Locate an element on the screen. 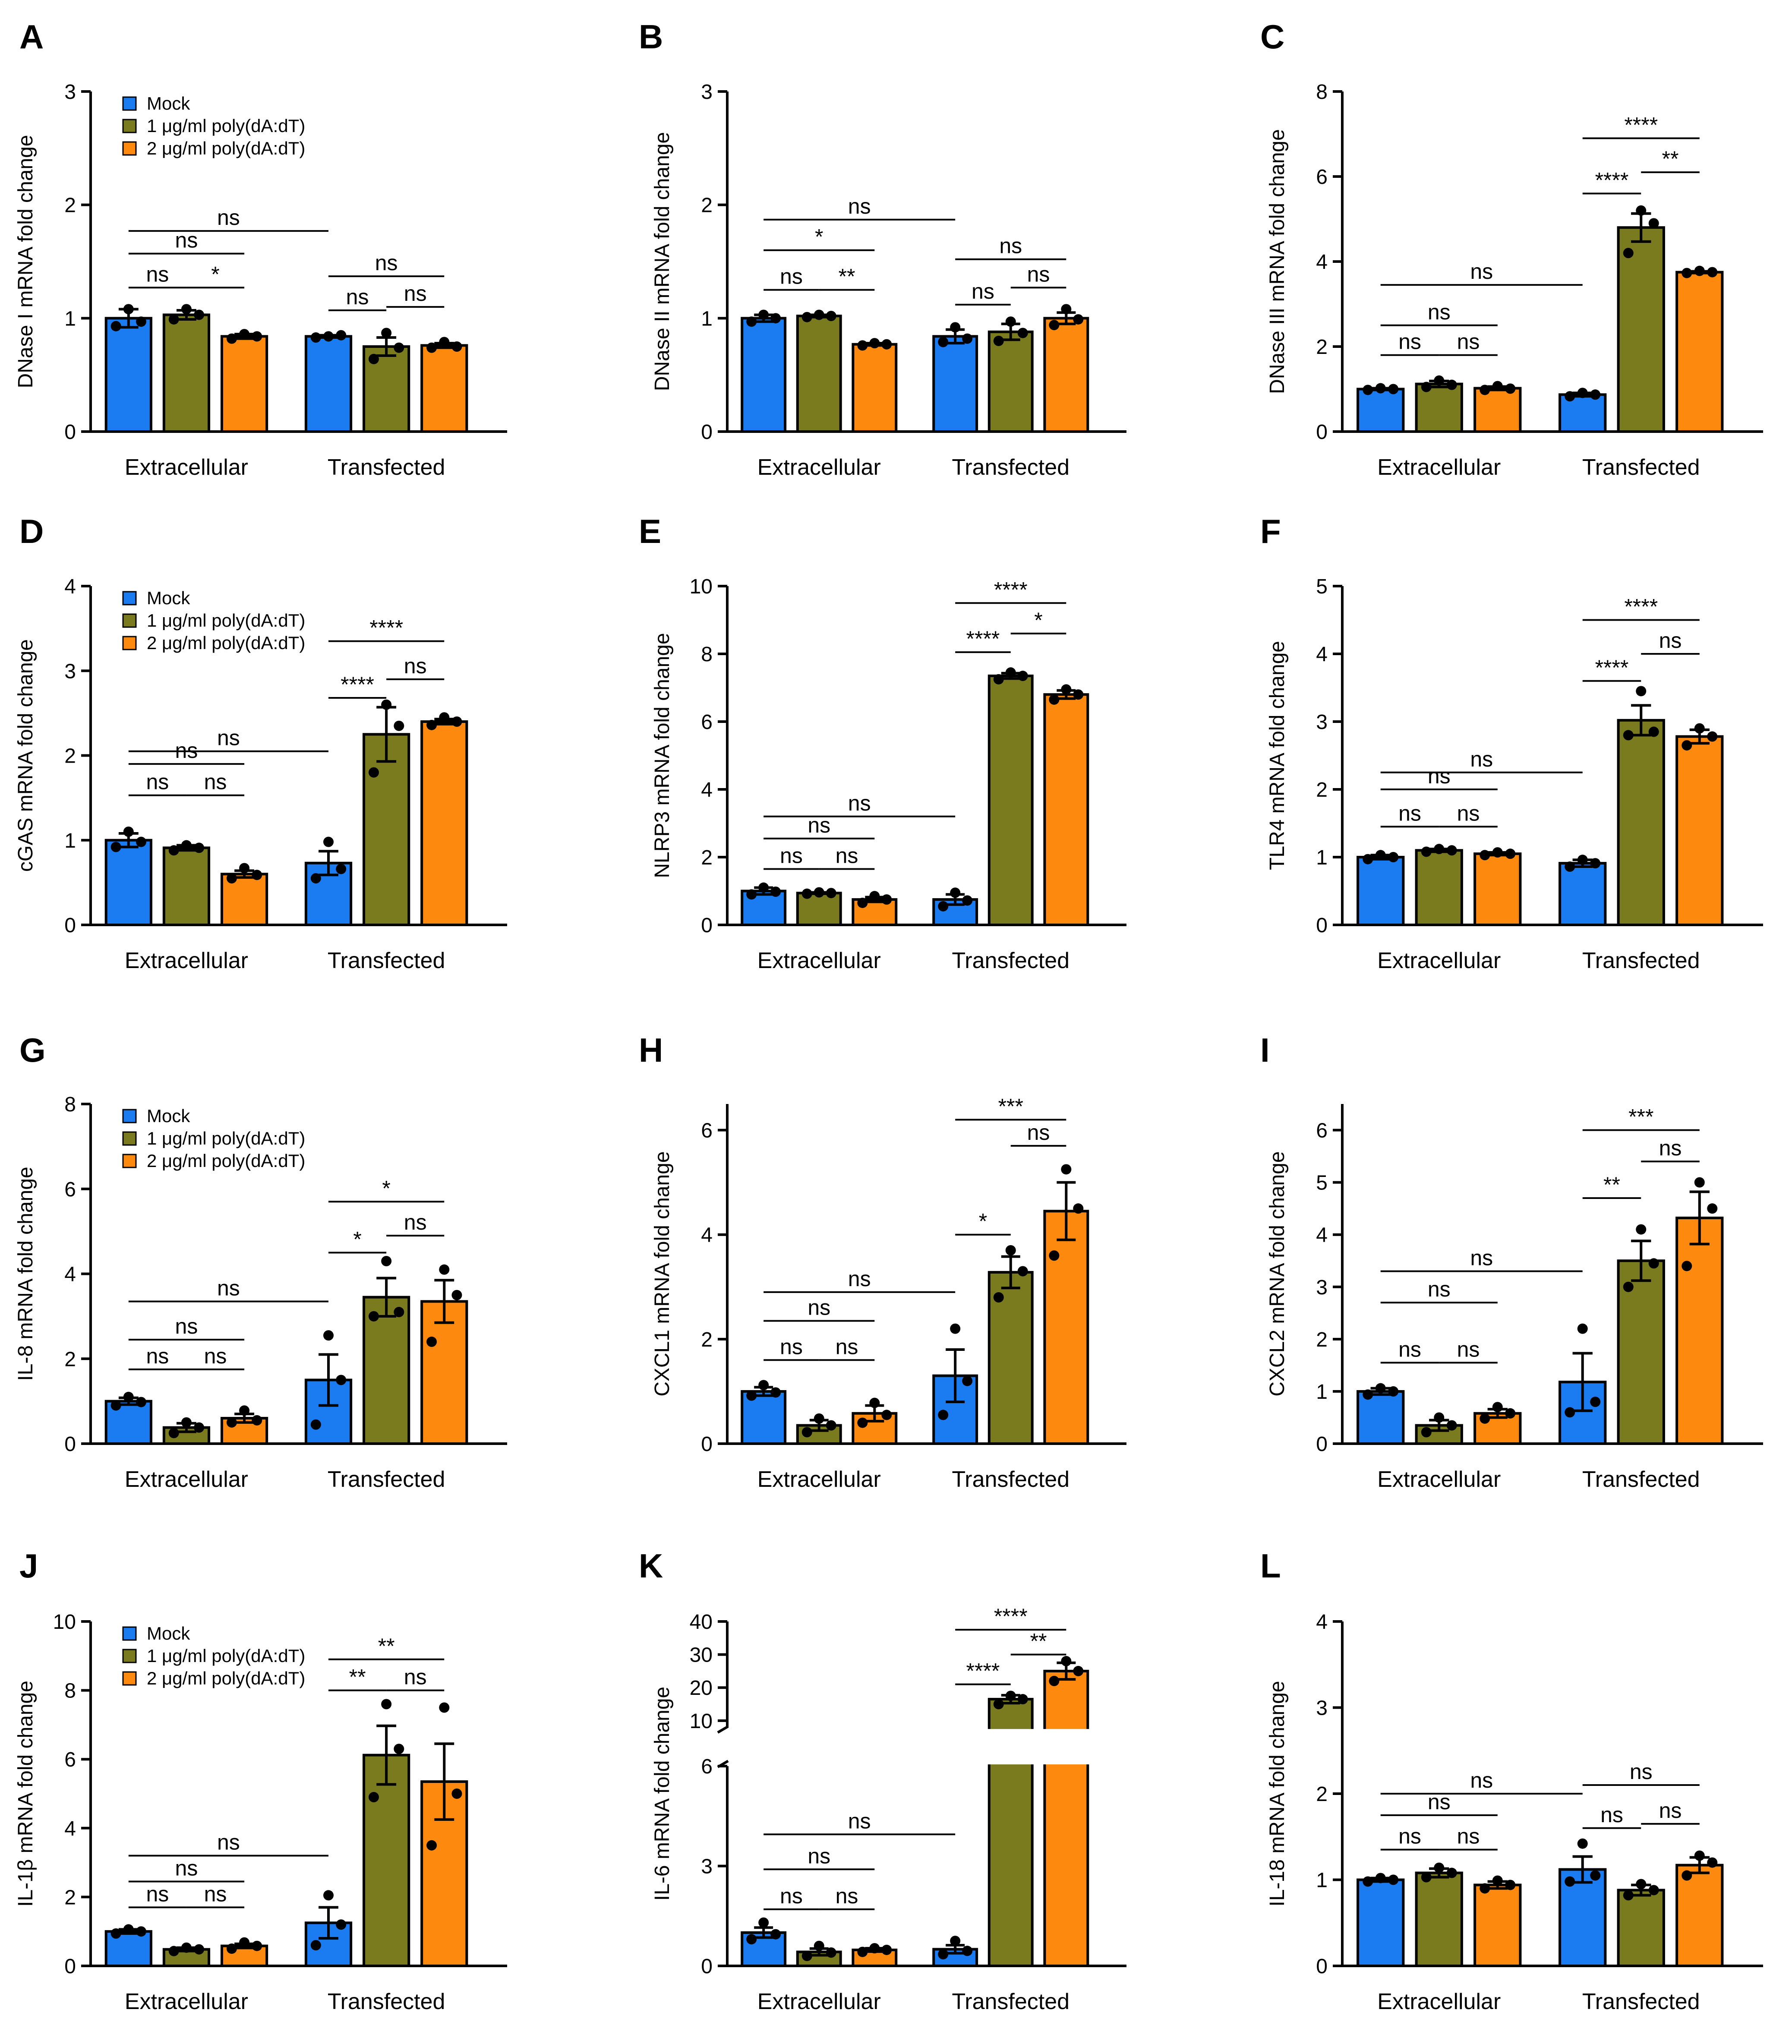 The height and width of the screenshot is (2044, 1792). legend-label: Mock is located at coordinates (168, 598).